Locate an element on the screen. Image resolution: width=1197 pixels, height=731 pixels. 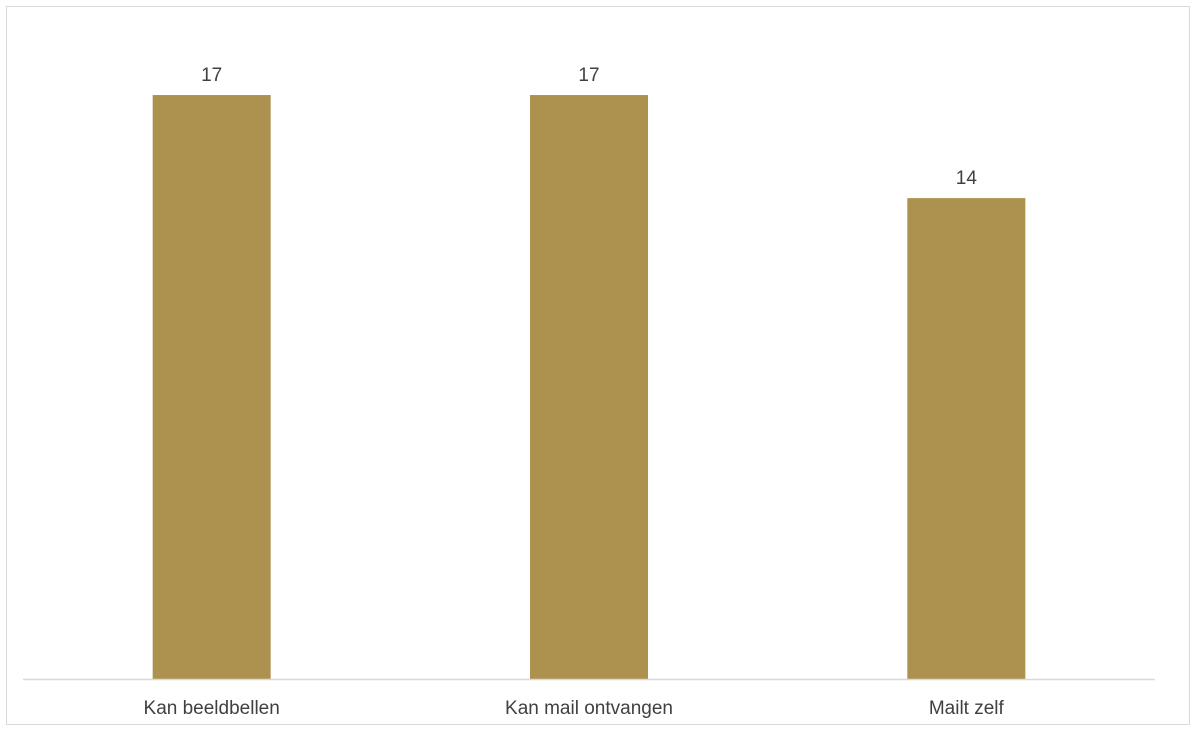
category-label-2: Mailt zelf is located at coordinates (967, 708).